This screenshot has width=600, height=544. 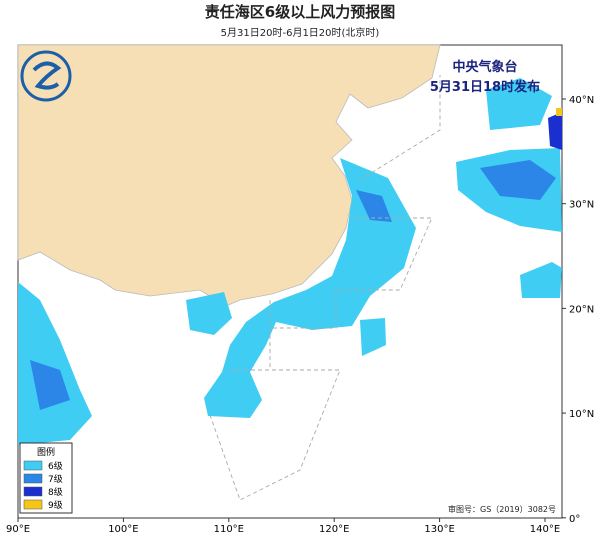 What do you see at coordinates (300, 32) in the screenshot?
I see `subtitle: 5月31日20时-6月1日20时(北京时)` at bounding box center [300, 32].